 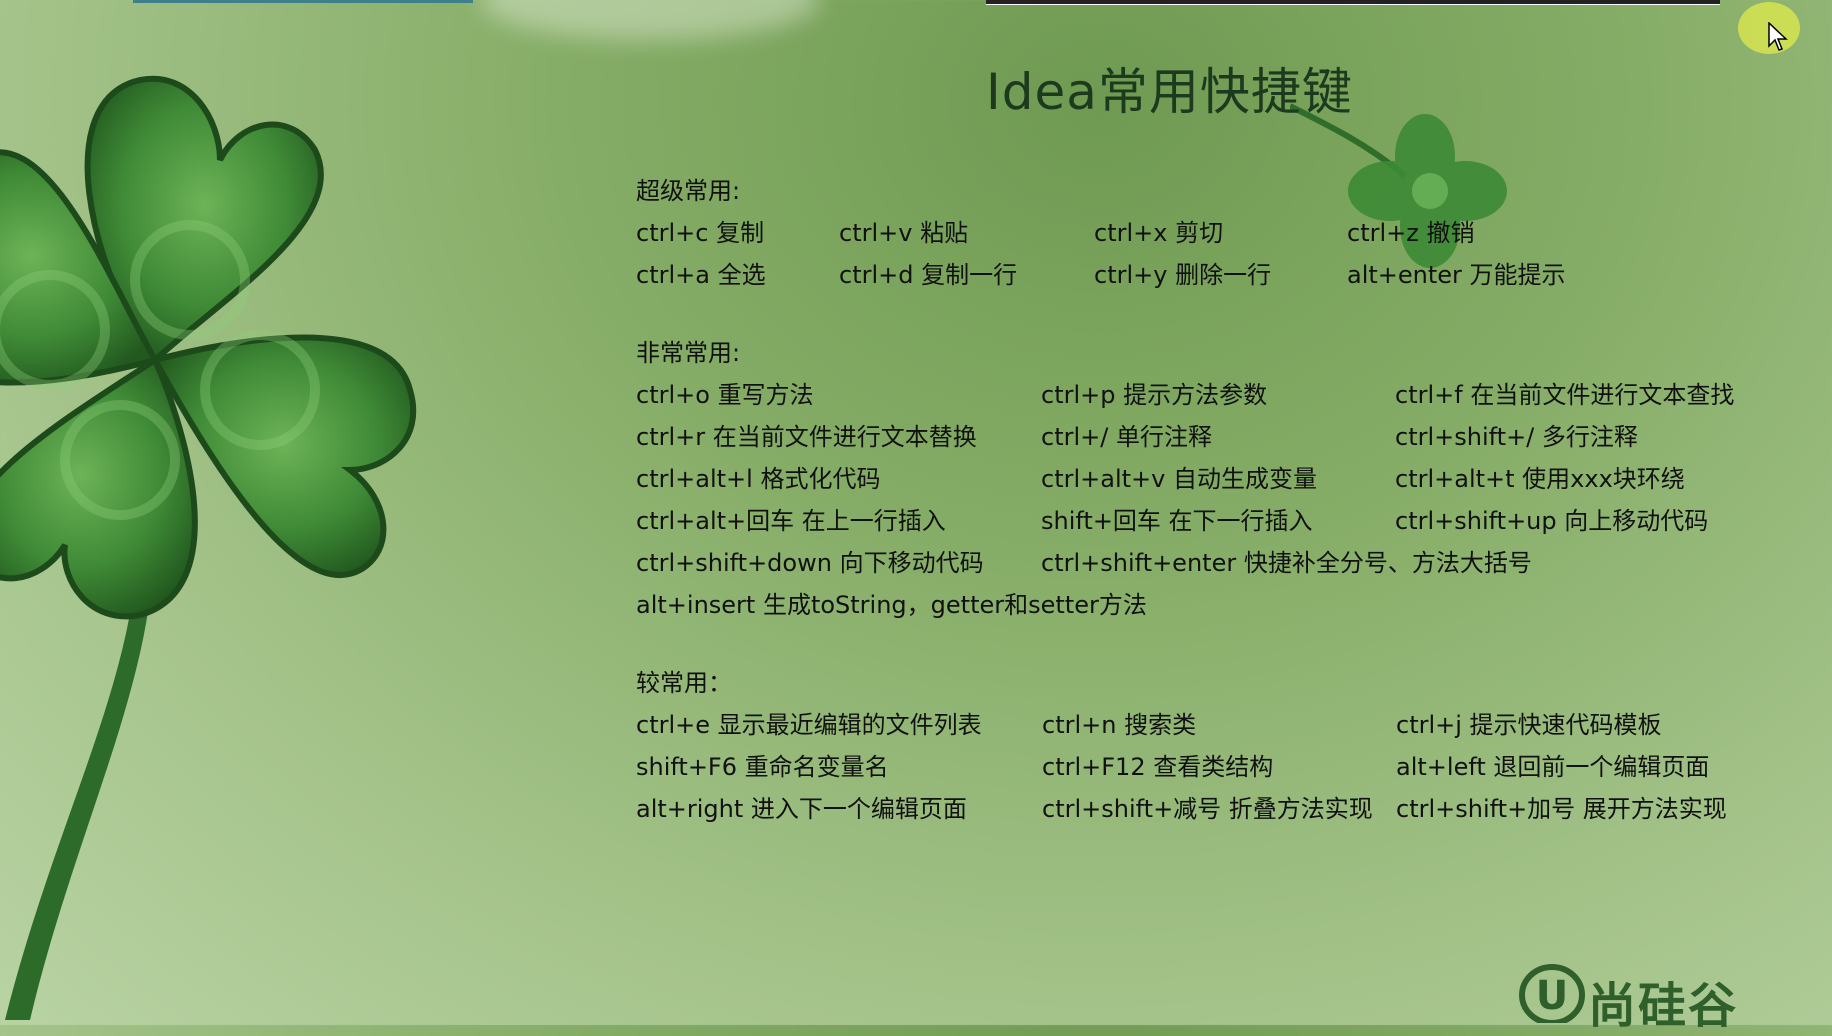 I want to click on shortcut-item: ctrl+shift+down 向下移动代码, so click(x=810, y=563).